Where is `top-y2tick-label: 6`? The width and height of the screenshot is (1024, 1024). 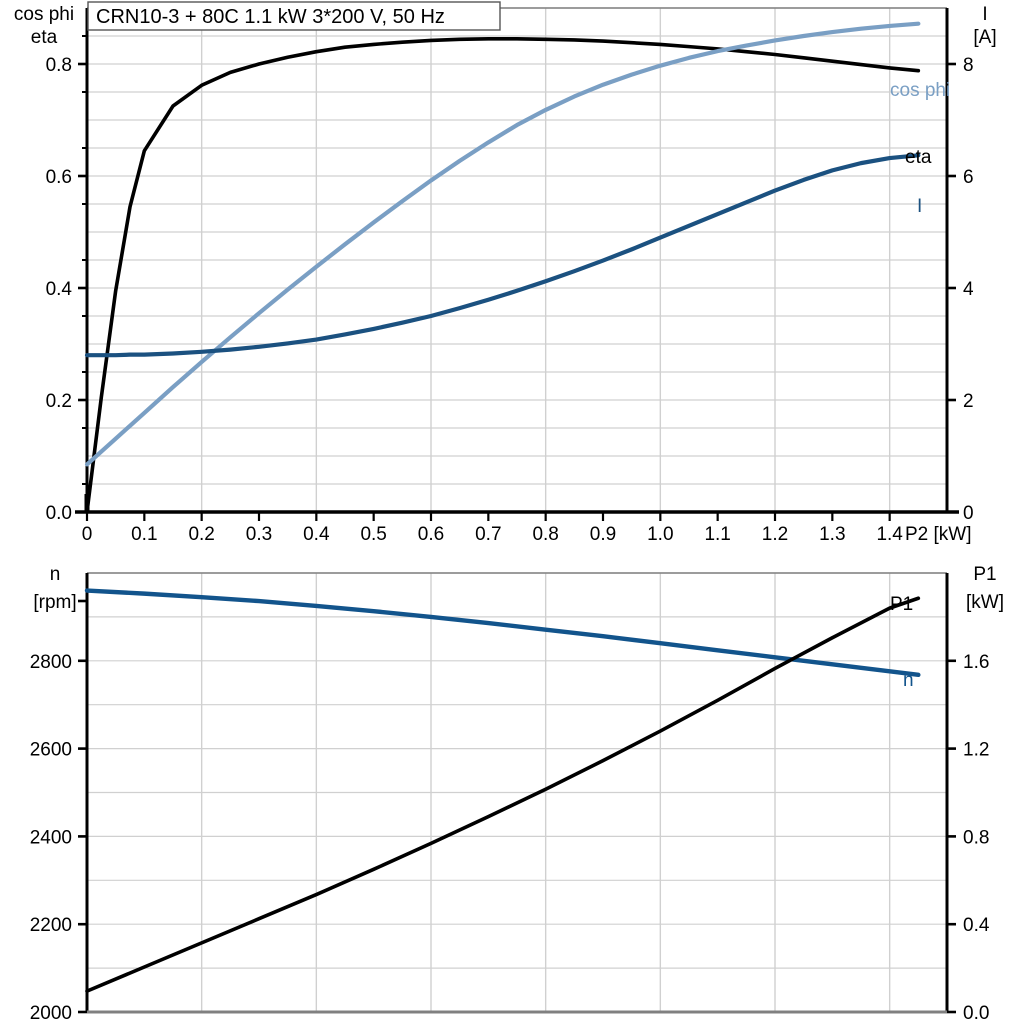
top-y2tick-label: 6 is located at coordinates (968, 177).